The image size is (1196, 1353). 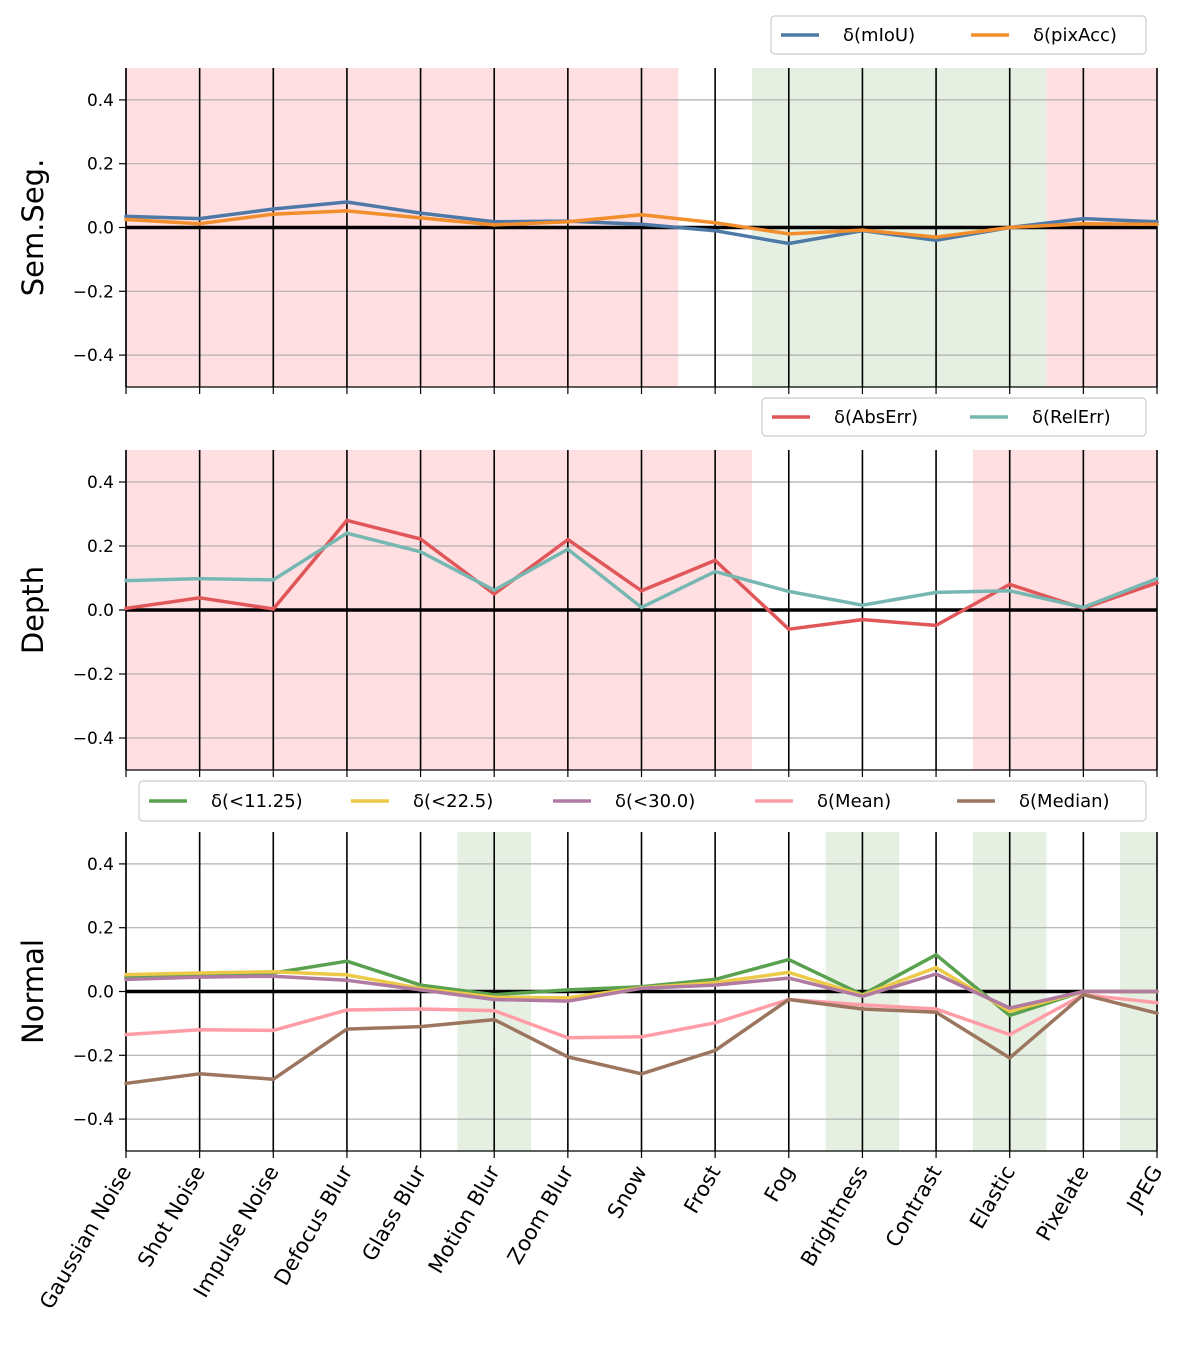 I want to click on legend: δ(AbsErr) δ(RelErr), so click(x=954, y=417).